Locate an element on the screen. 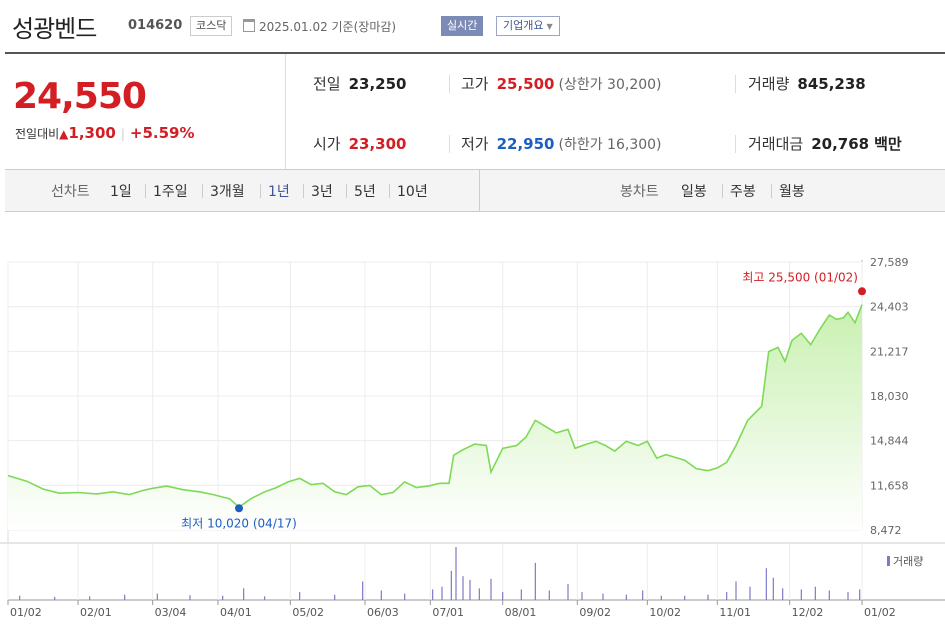 This screenshot has height=635, width=945. x-tick-label: 04/01 is located at coordinates (236, 612).